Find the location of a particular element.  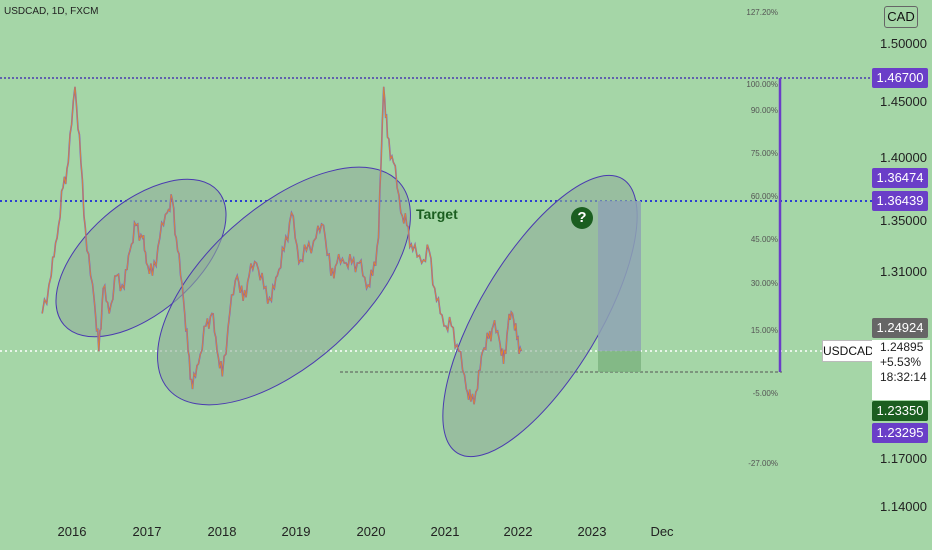

x-tick: 2017 is located at coordinates (147, 531).